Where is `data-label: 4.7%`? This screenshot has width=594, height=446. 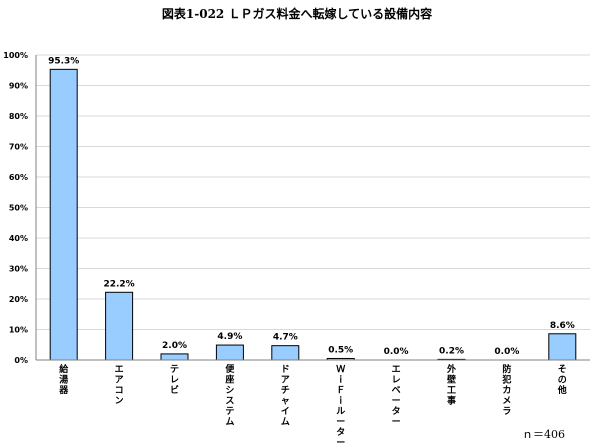
data-label: 4.7% is located at coordinates (285, 338).